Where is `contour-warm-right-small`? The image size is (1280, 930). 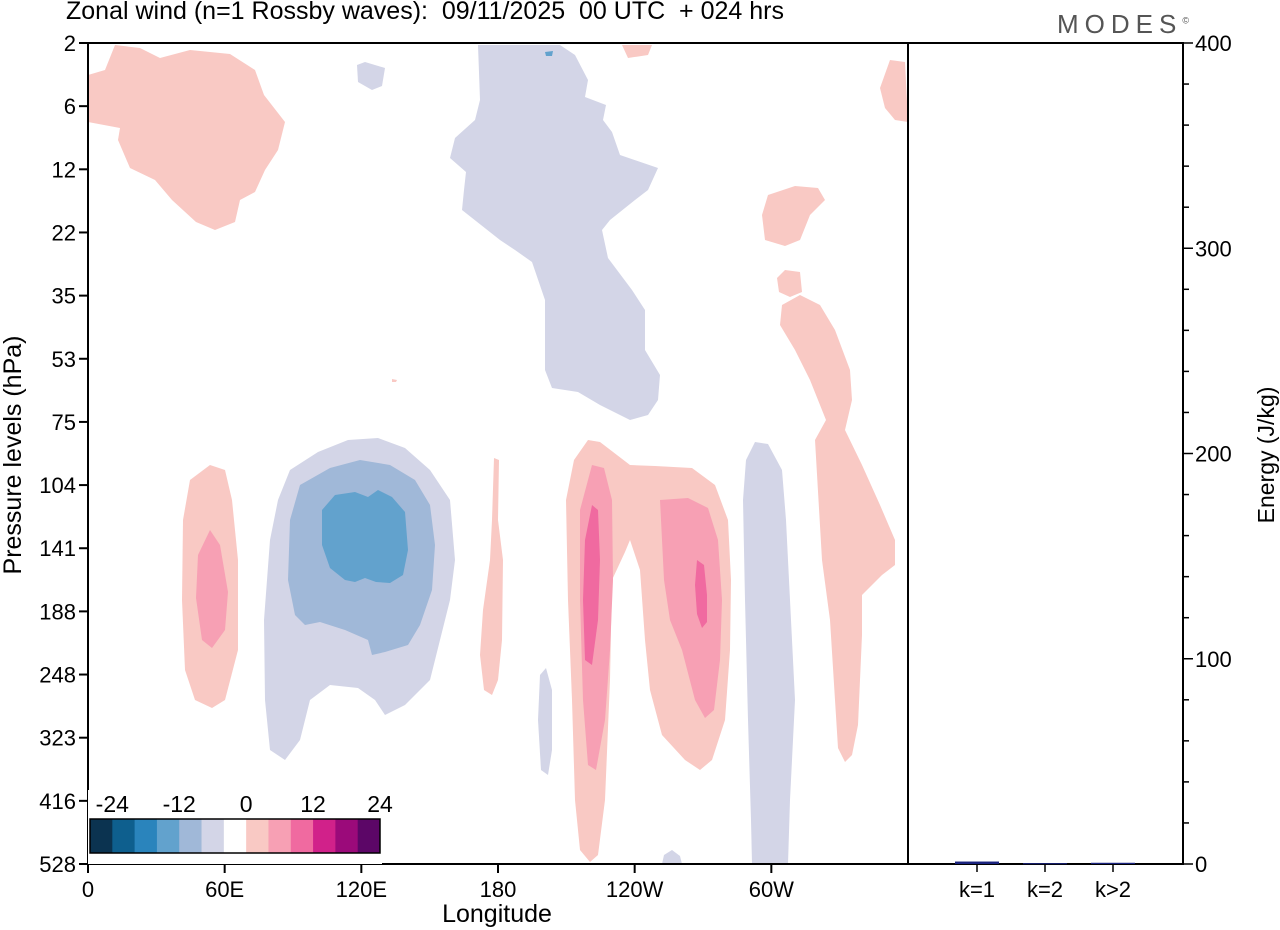 contour-warm-right-small is located at coordinates (793, 216).